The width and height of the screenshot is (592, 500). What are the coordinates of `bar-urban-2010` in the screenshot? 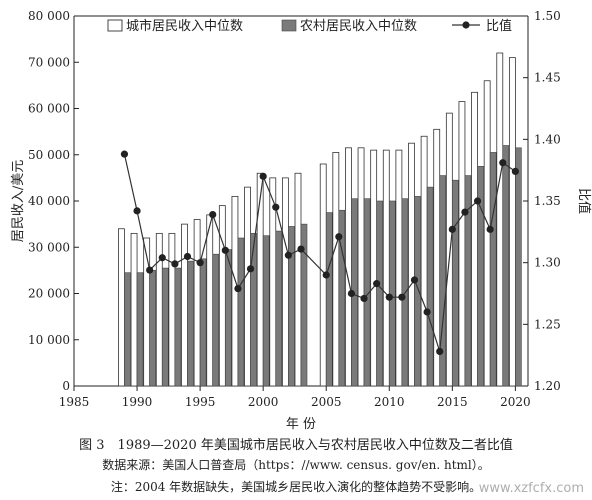 It's located at (386, 268).